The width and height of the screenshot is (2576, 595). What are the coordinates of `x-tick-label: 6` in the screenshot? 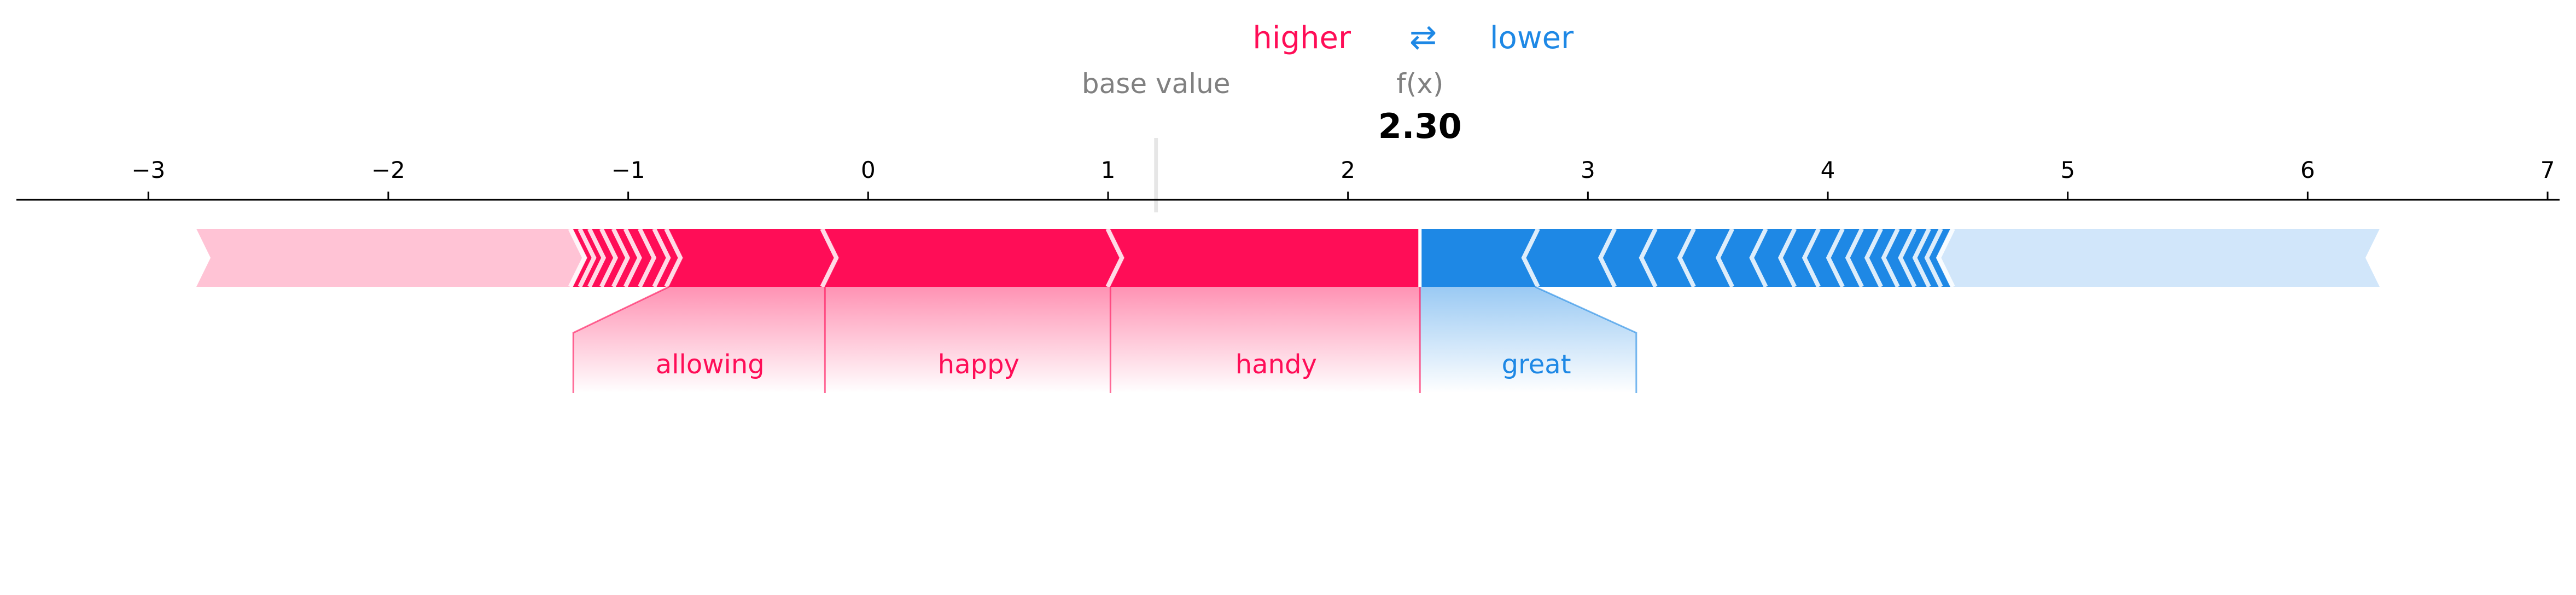 It's located at (2307, 170).